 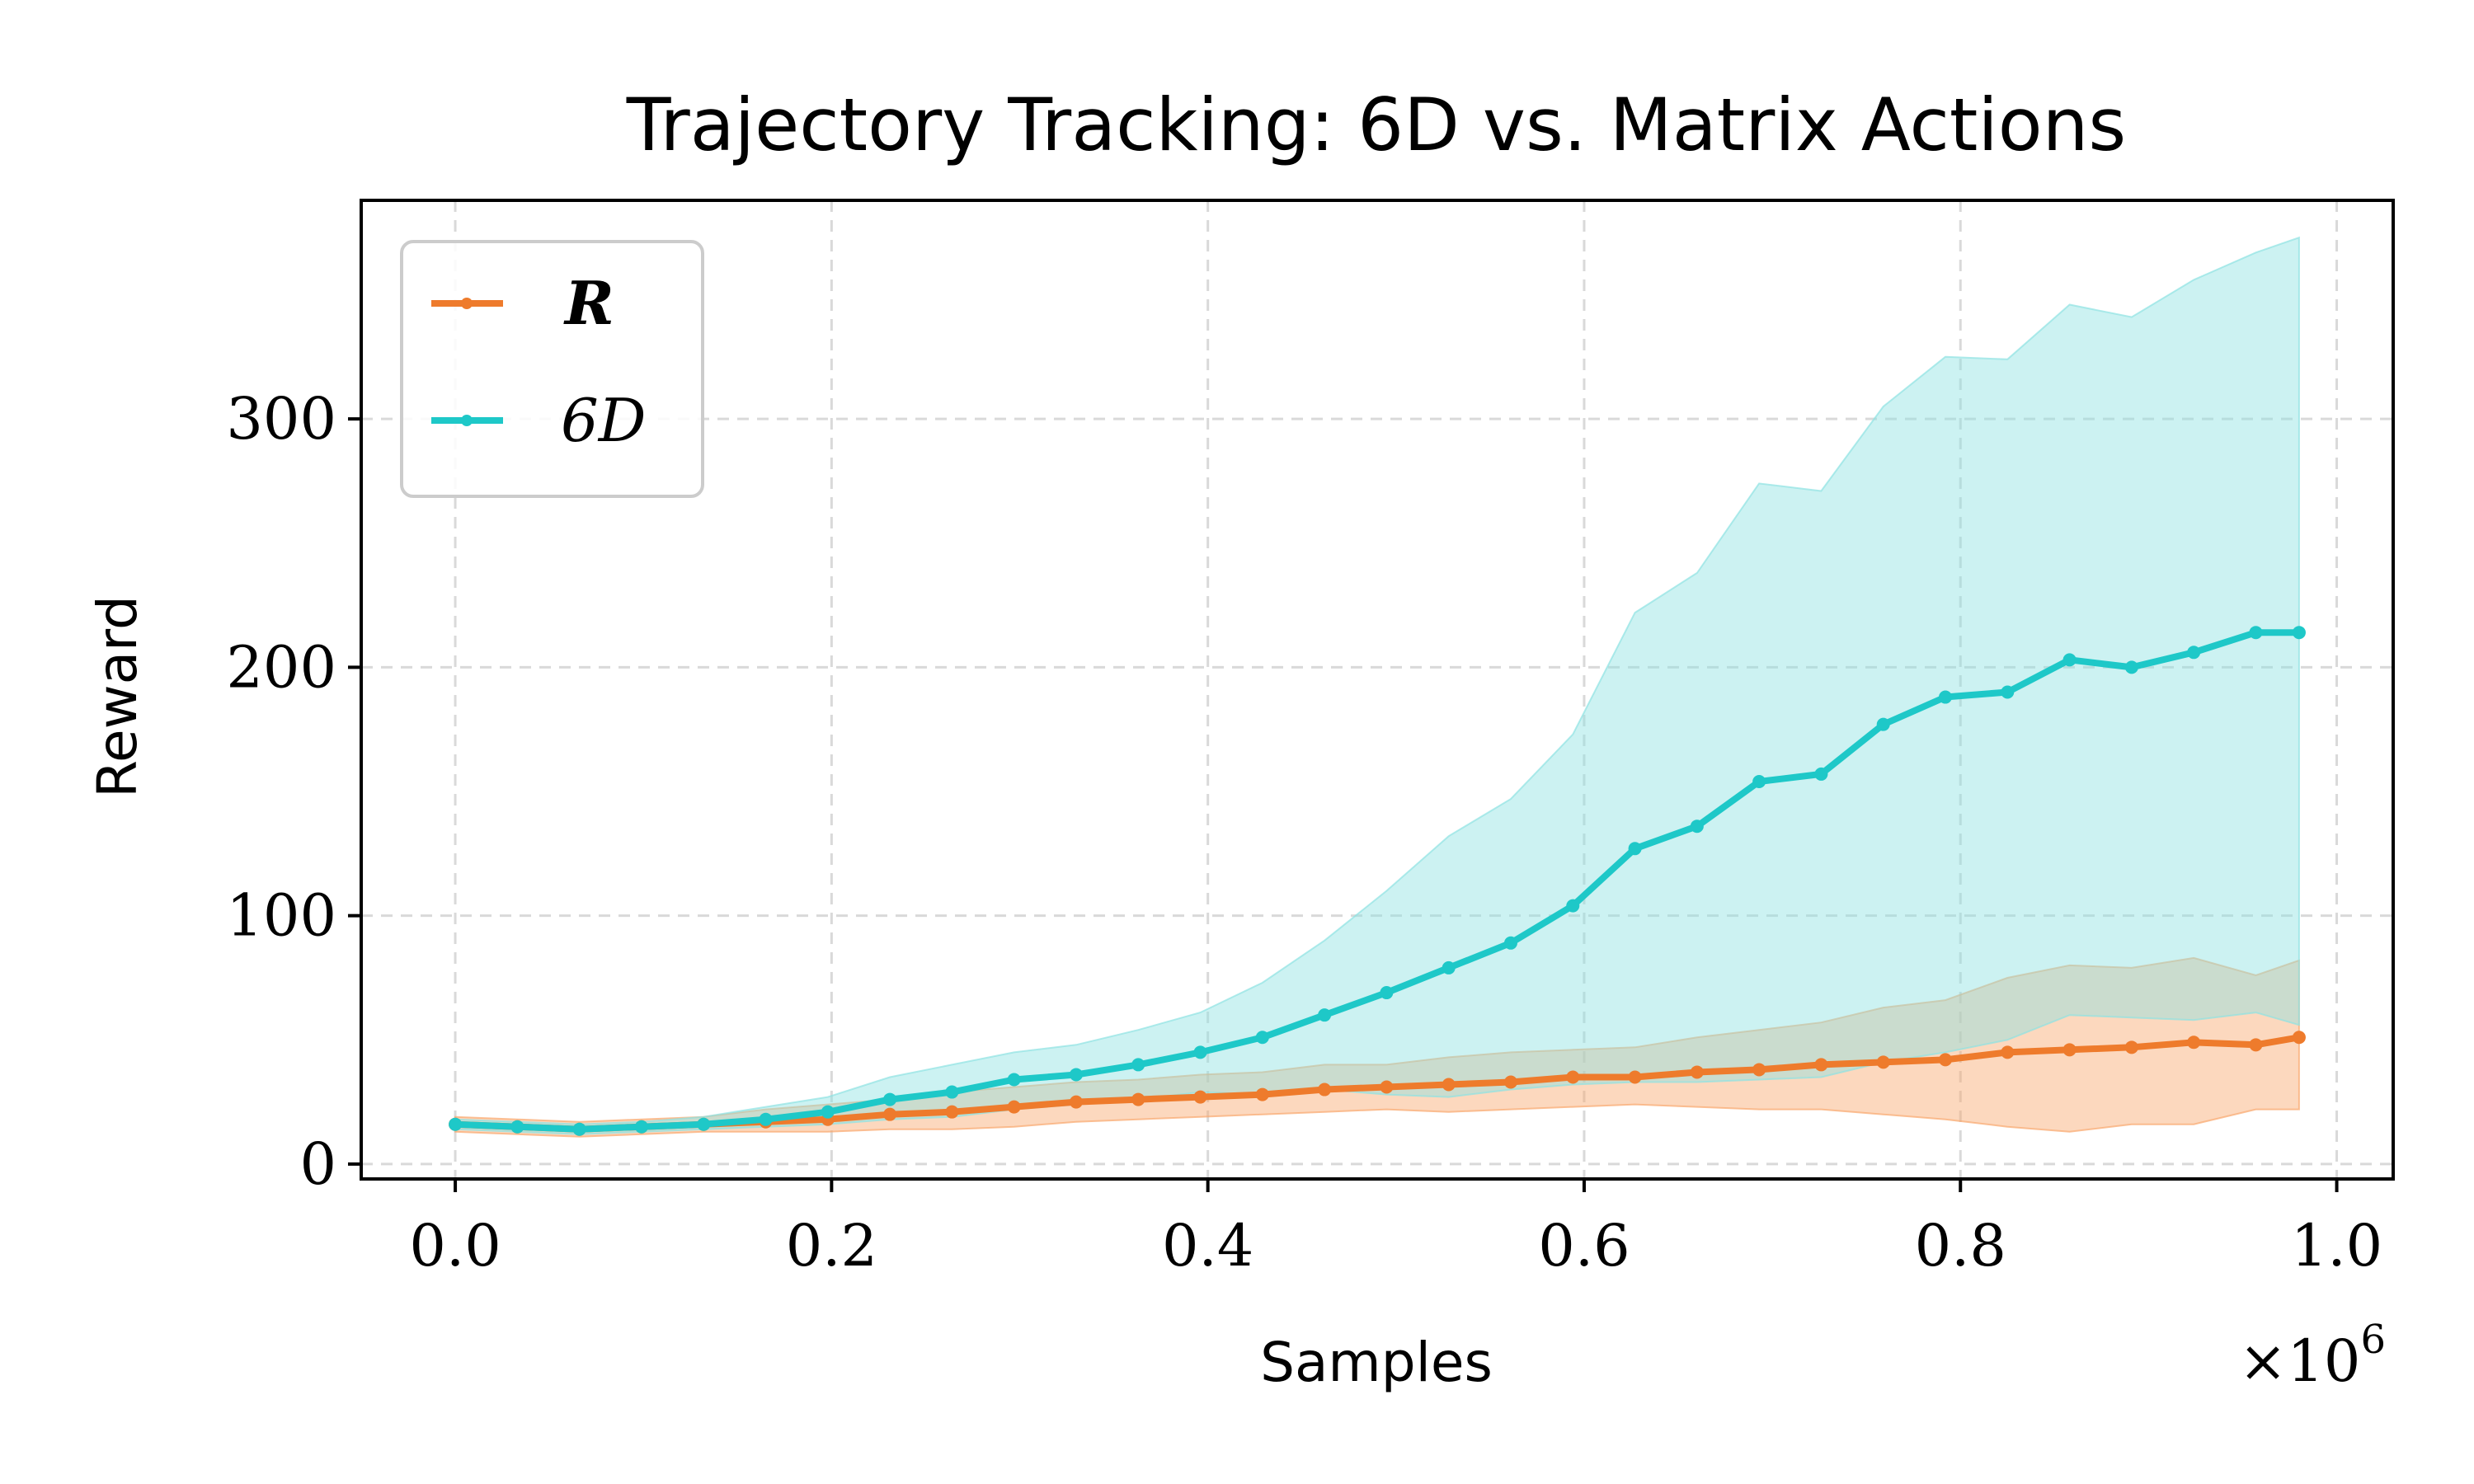 I want to click on x-axis-label: Samples, so click(x=1376, y=1362).